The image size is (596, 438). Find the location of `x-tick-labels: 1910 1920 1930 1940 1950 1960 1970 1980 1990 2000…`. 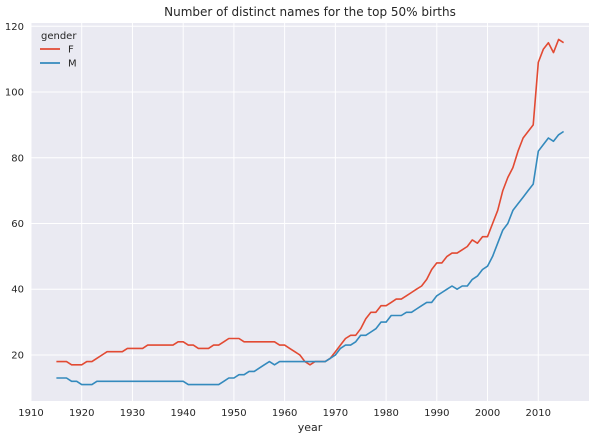

x-tick-labels: 1910 1920 1930 1940 1950 1960 1970 1980 1990 2000… is located at coordinates (284, 413).